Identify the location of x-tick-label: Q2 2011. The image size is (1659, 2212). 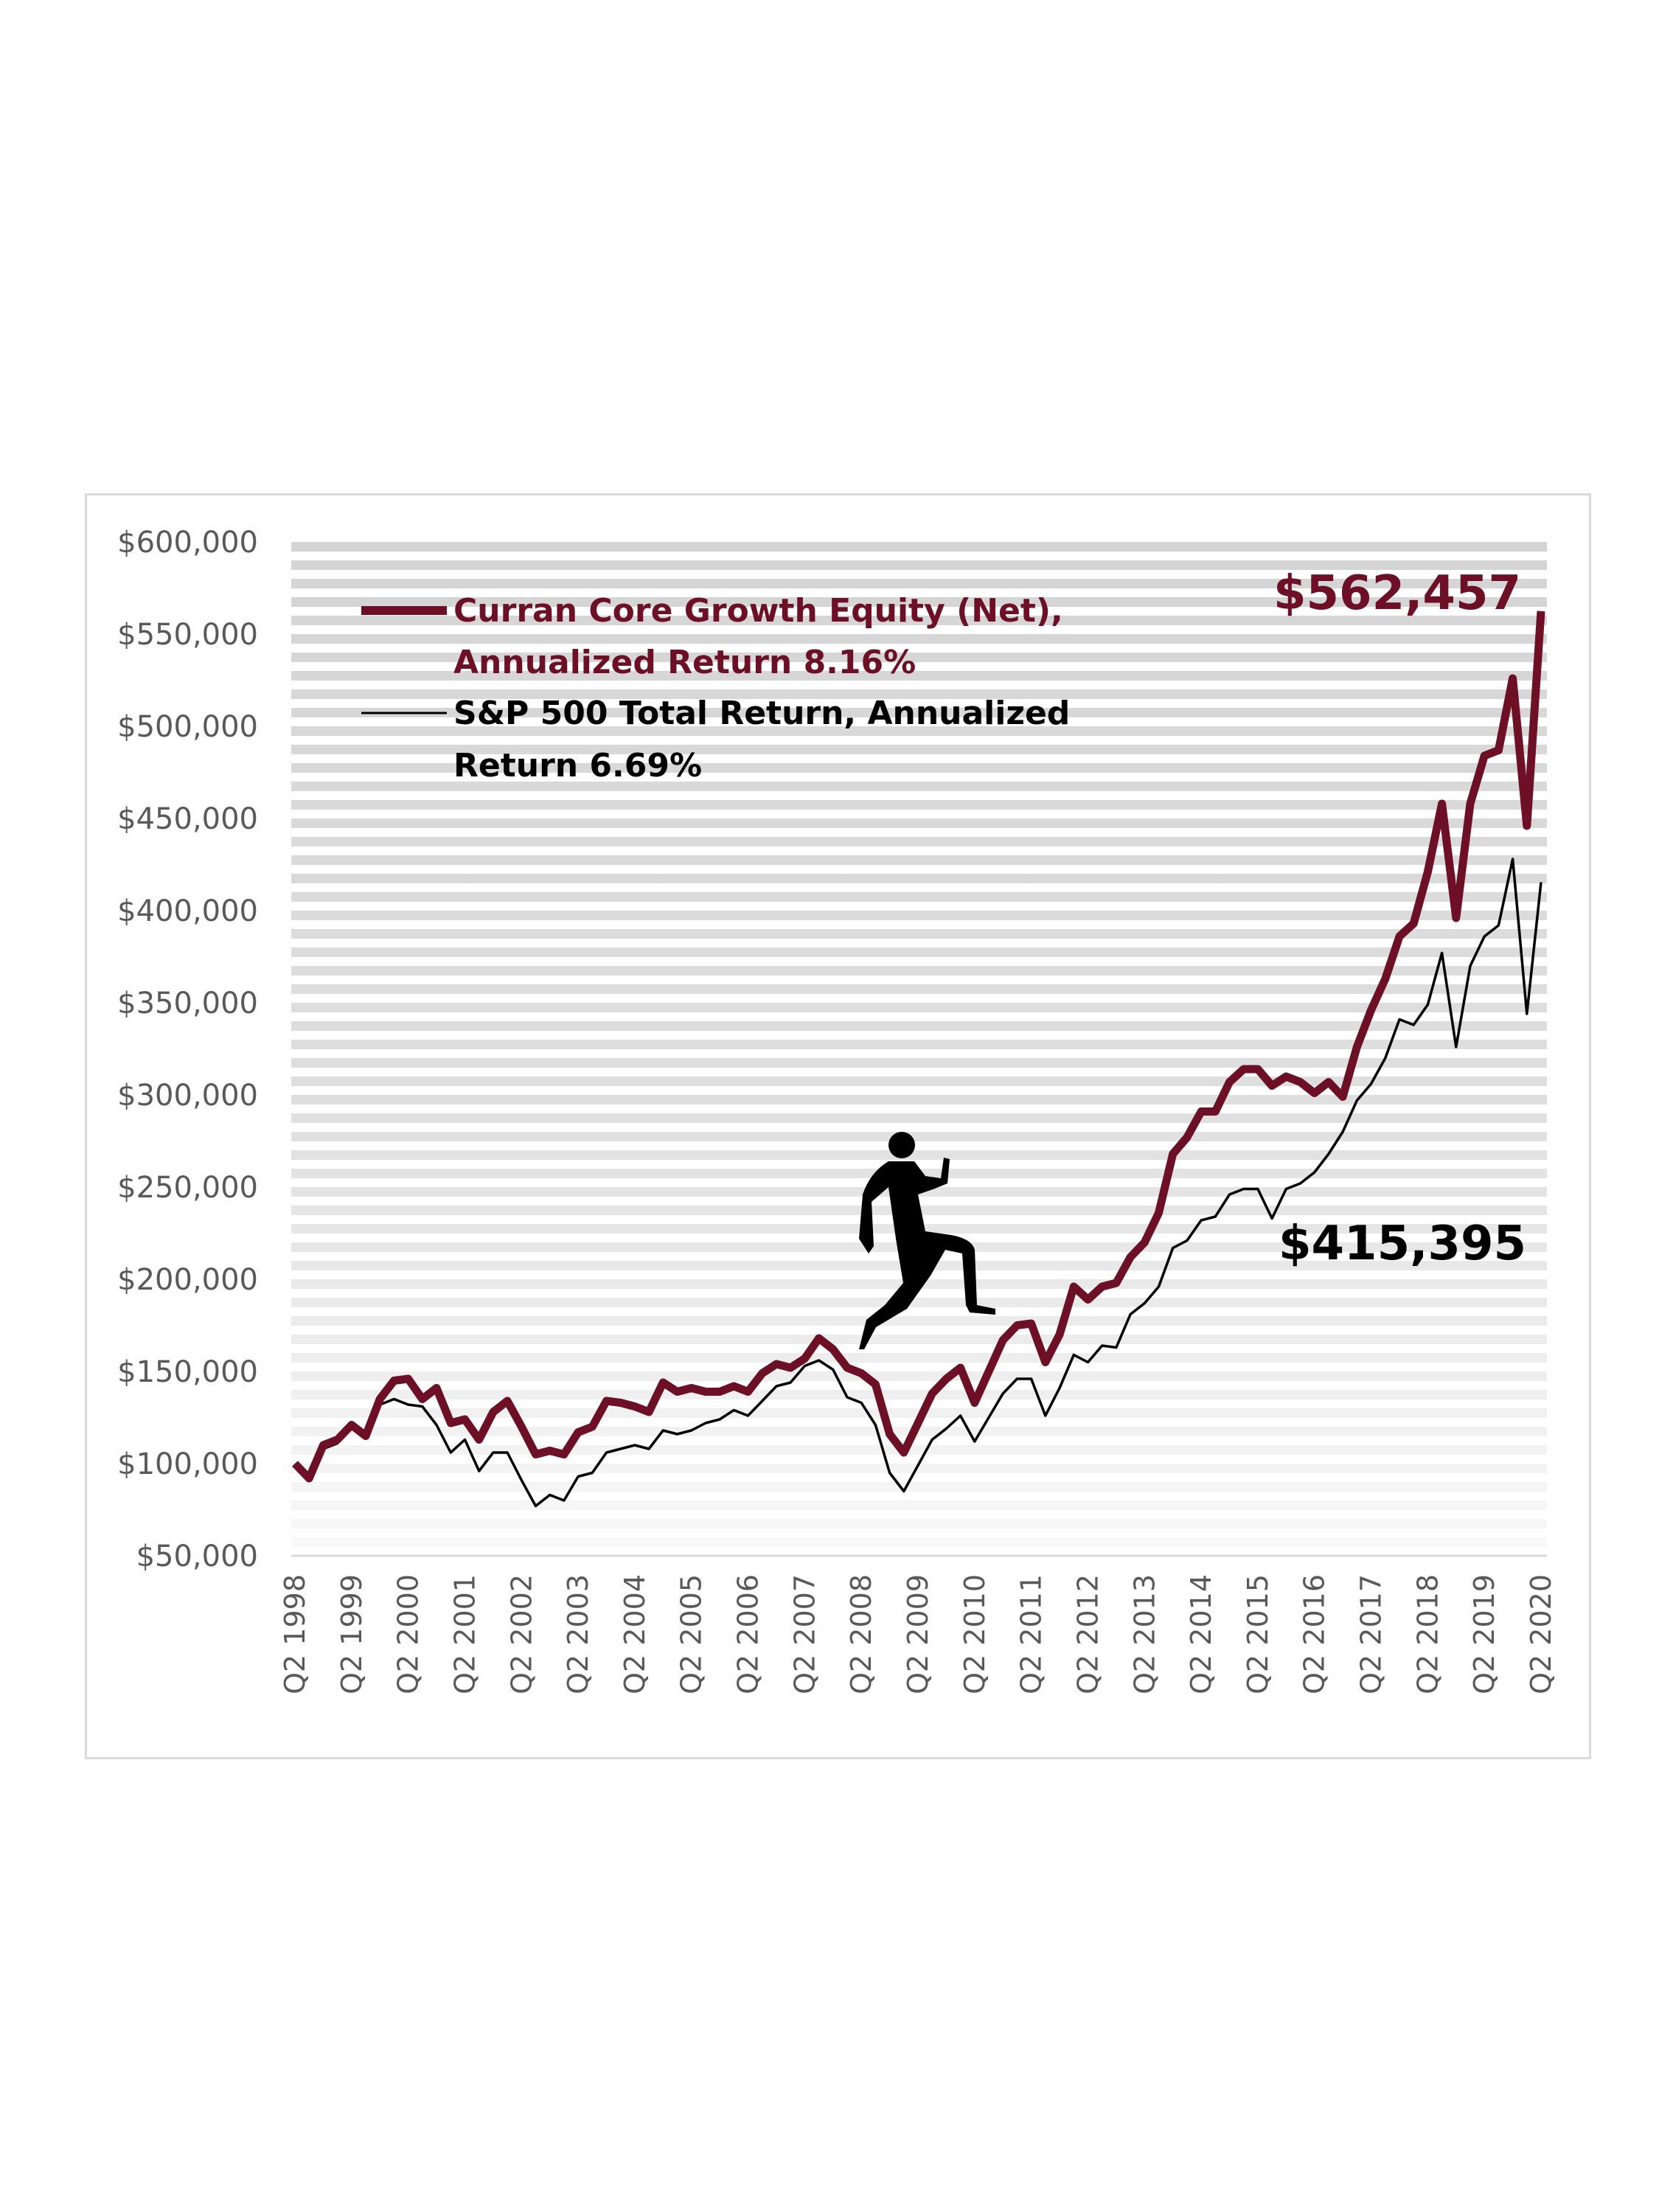
(1031, 1634).